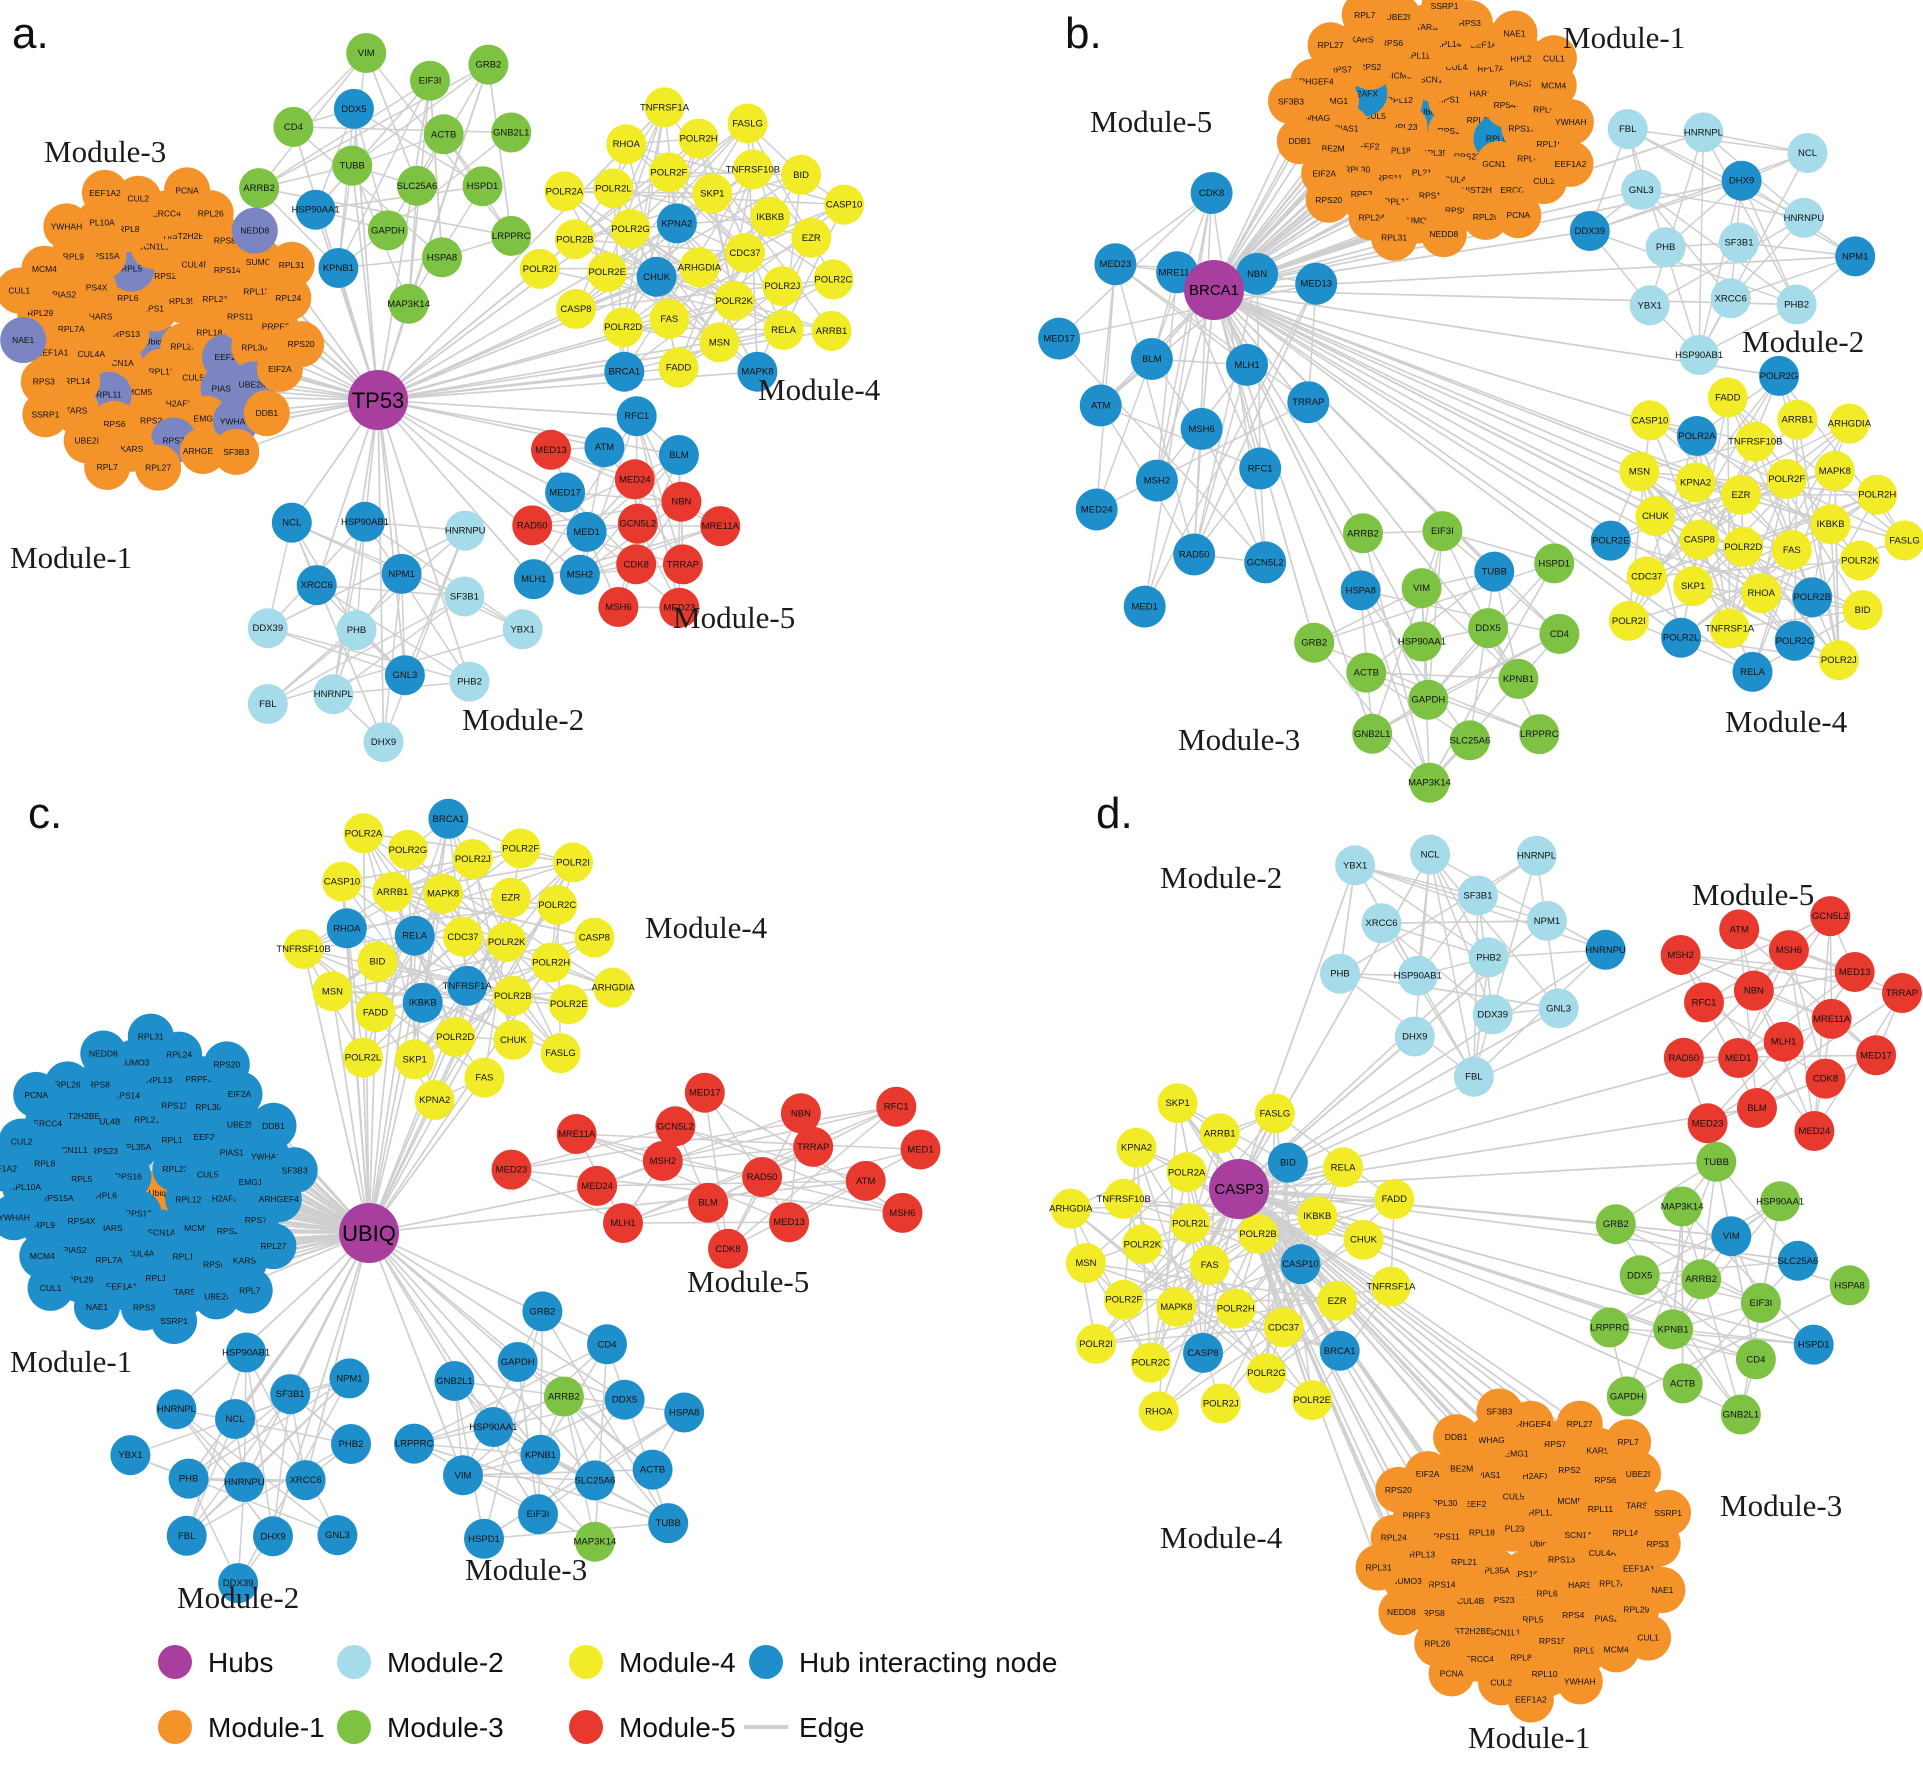 The height and width of the screenshot is (1775, 1923). Describe the element at coordinates (1394, 1538) in the screenshot. I see `node-label: RPL24` at that location.